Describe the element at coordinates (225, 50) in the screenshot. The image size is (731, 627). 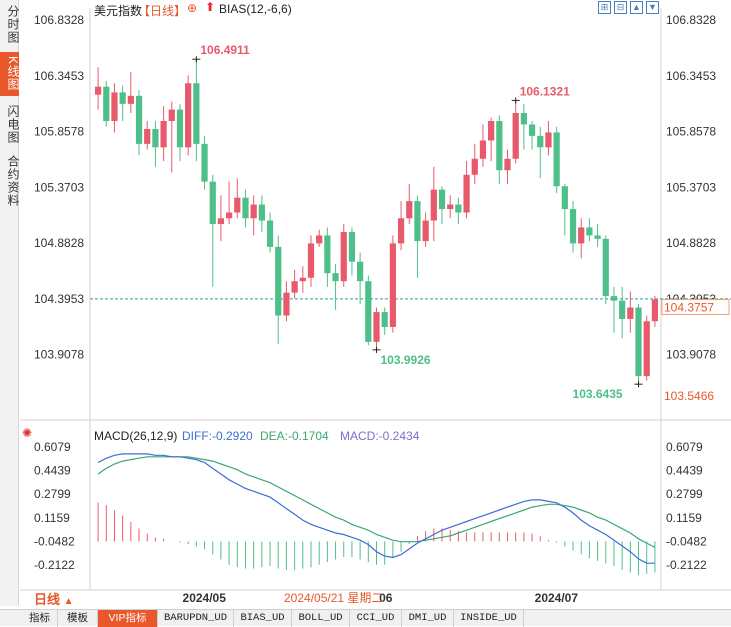
I see `annot-label: 106.4911` at that location.